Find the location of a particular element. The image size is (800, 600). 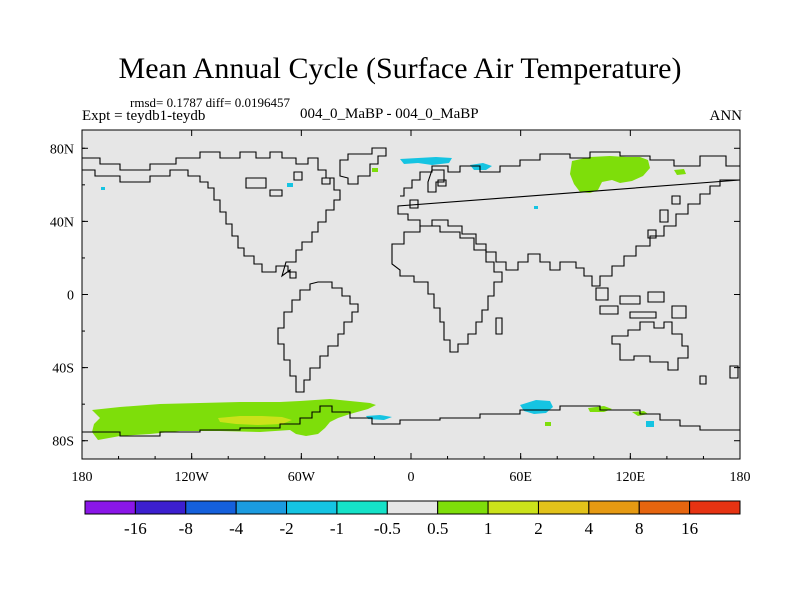

colorbar-label: 0.5 is located at coordinates (437, 528).